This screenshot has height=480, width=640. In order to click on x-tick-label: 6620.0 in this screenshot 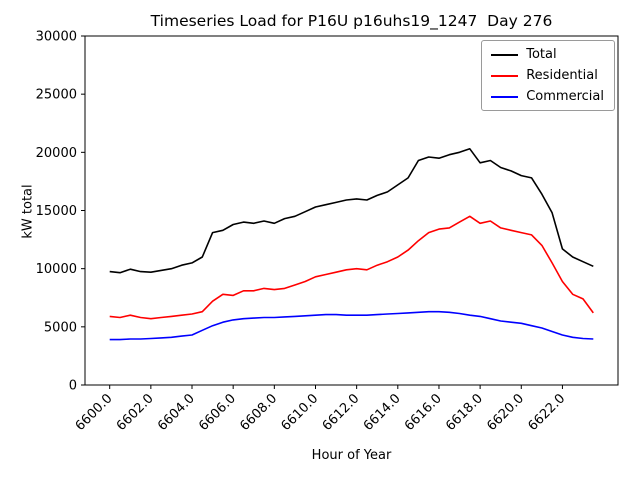, I will do `click(505, 412)`.